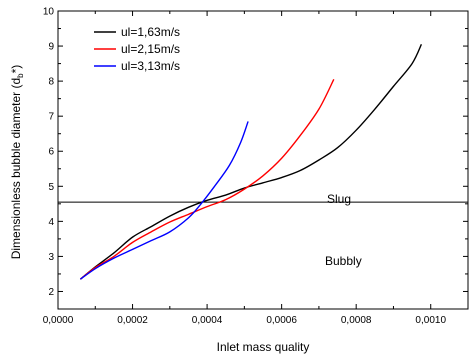 This screenshot has height=356, width=471. I want to click on bubbly-region-label: Bubbly, so click(343, 261).